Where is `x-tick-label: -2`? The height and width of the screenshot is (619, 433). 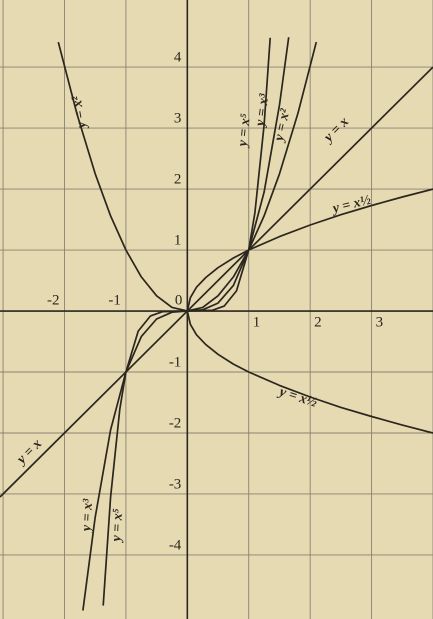 x-tick-label: -2 is located at coordinates (53, 300).